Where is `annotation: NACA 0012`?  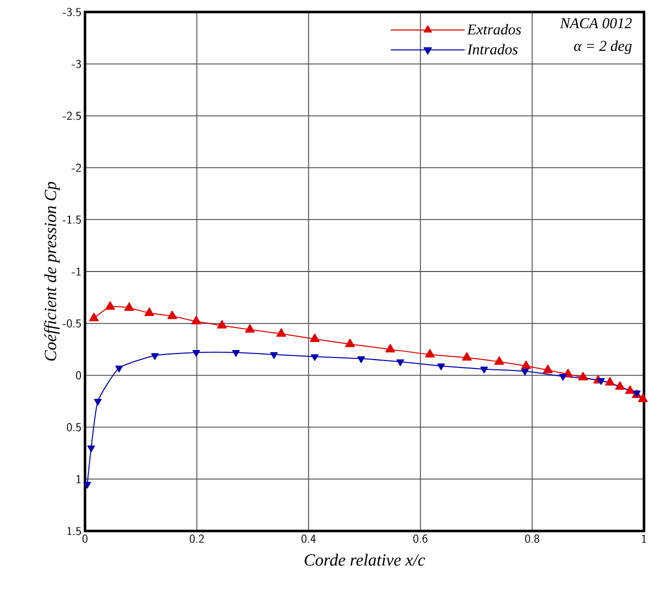 annotation: NACA 0012 is located at coordinates (596, 23).